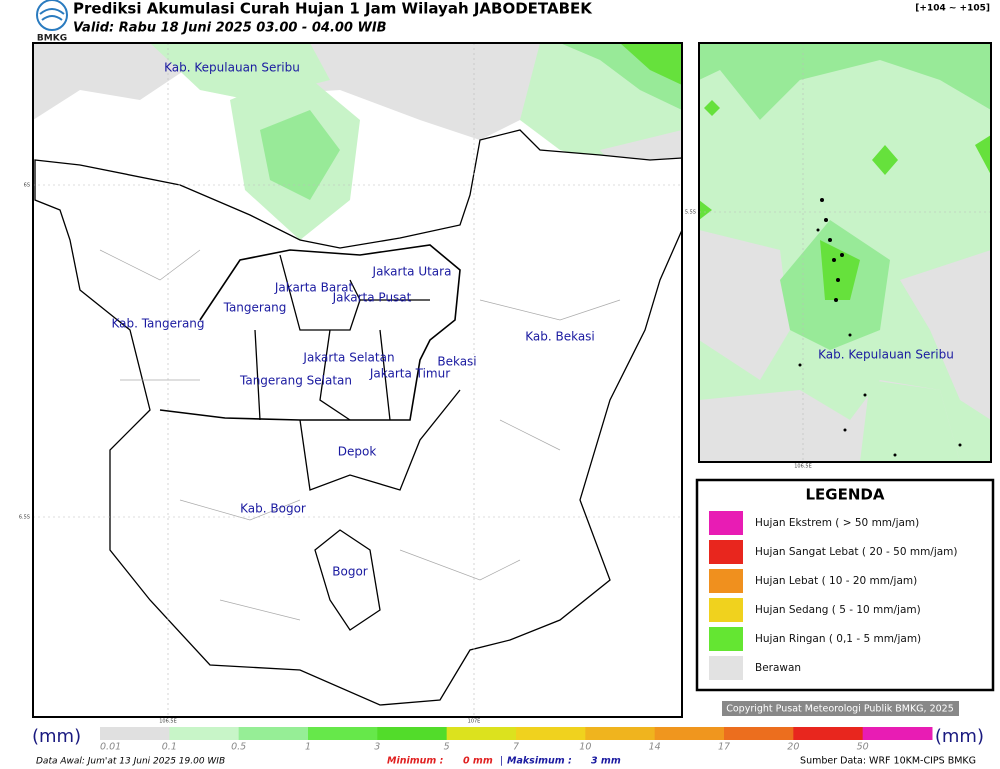 Image resolution: width=1000 pixels, height=769 pixels. Describe the element at coordinates (838, 610) in the screenshot. I see `legend-item: Hujan Sedang ( 5 - 10 mm/jam)` at that location.